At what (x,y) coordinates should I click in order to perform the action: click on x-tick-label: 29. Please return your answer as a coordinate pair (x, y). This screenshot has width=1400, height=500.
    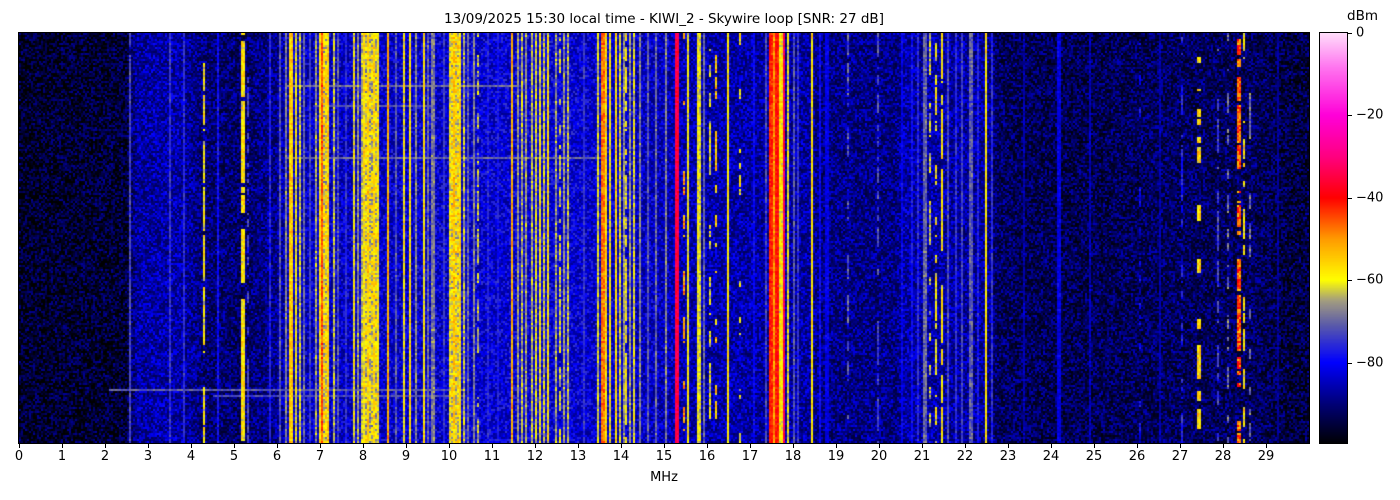
    Looking at the image, I should click on (1266, 456).